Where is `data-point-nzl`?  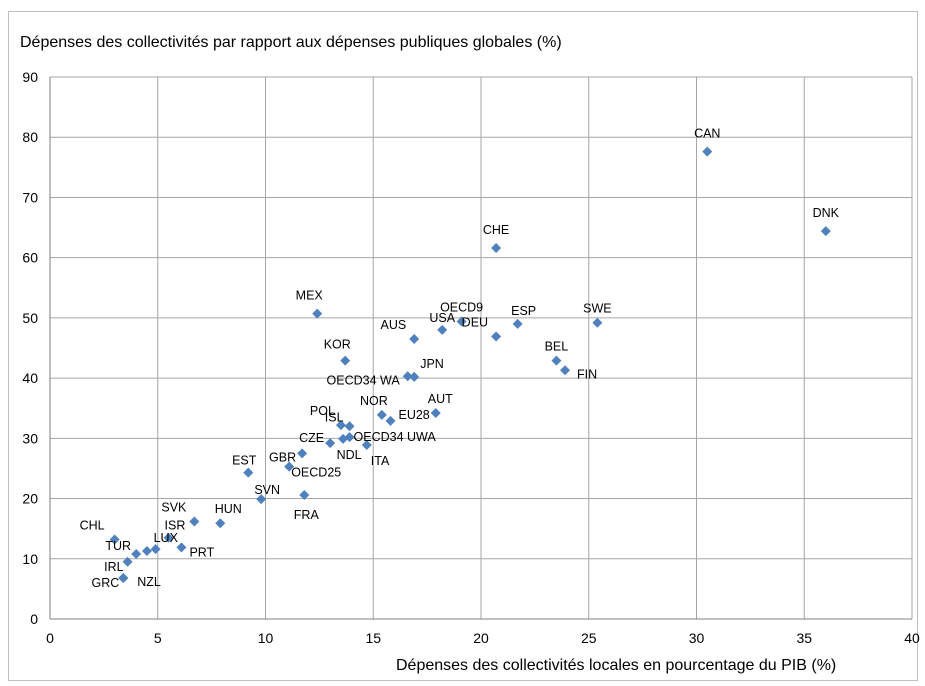 data-point-nzl is located at coordinates (123, 578).